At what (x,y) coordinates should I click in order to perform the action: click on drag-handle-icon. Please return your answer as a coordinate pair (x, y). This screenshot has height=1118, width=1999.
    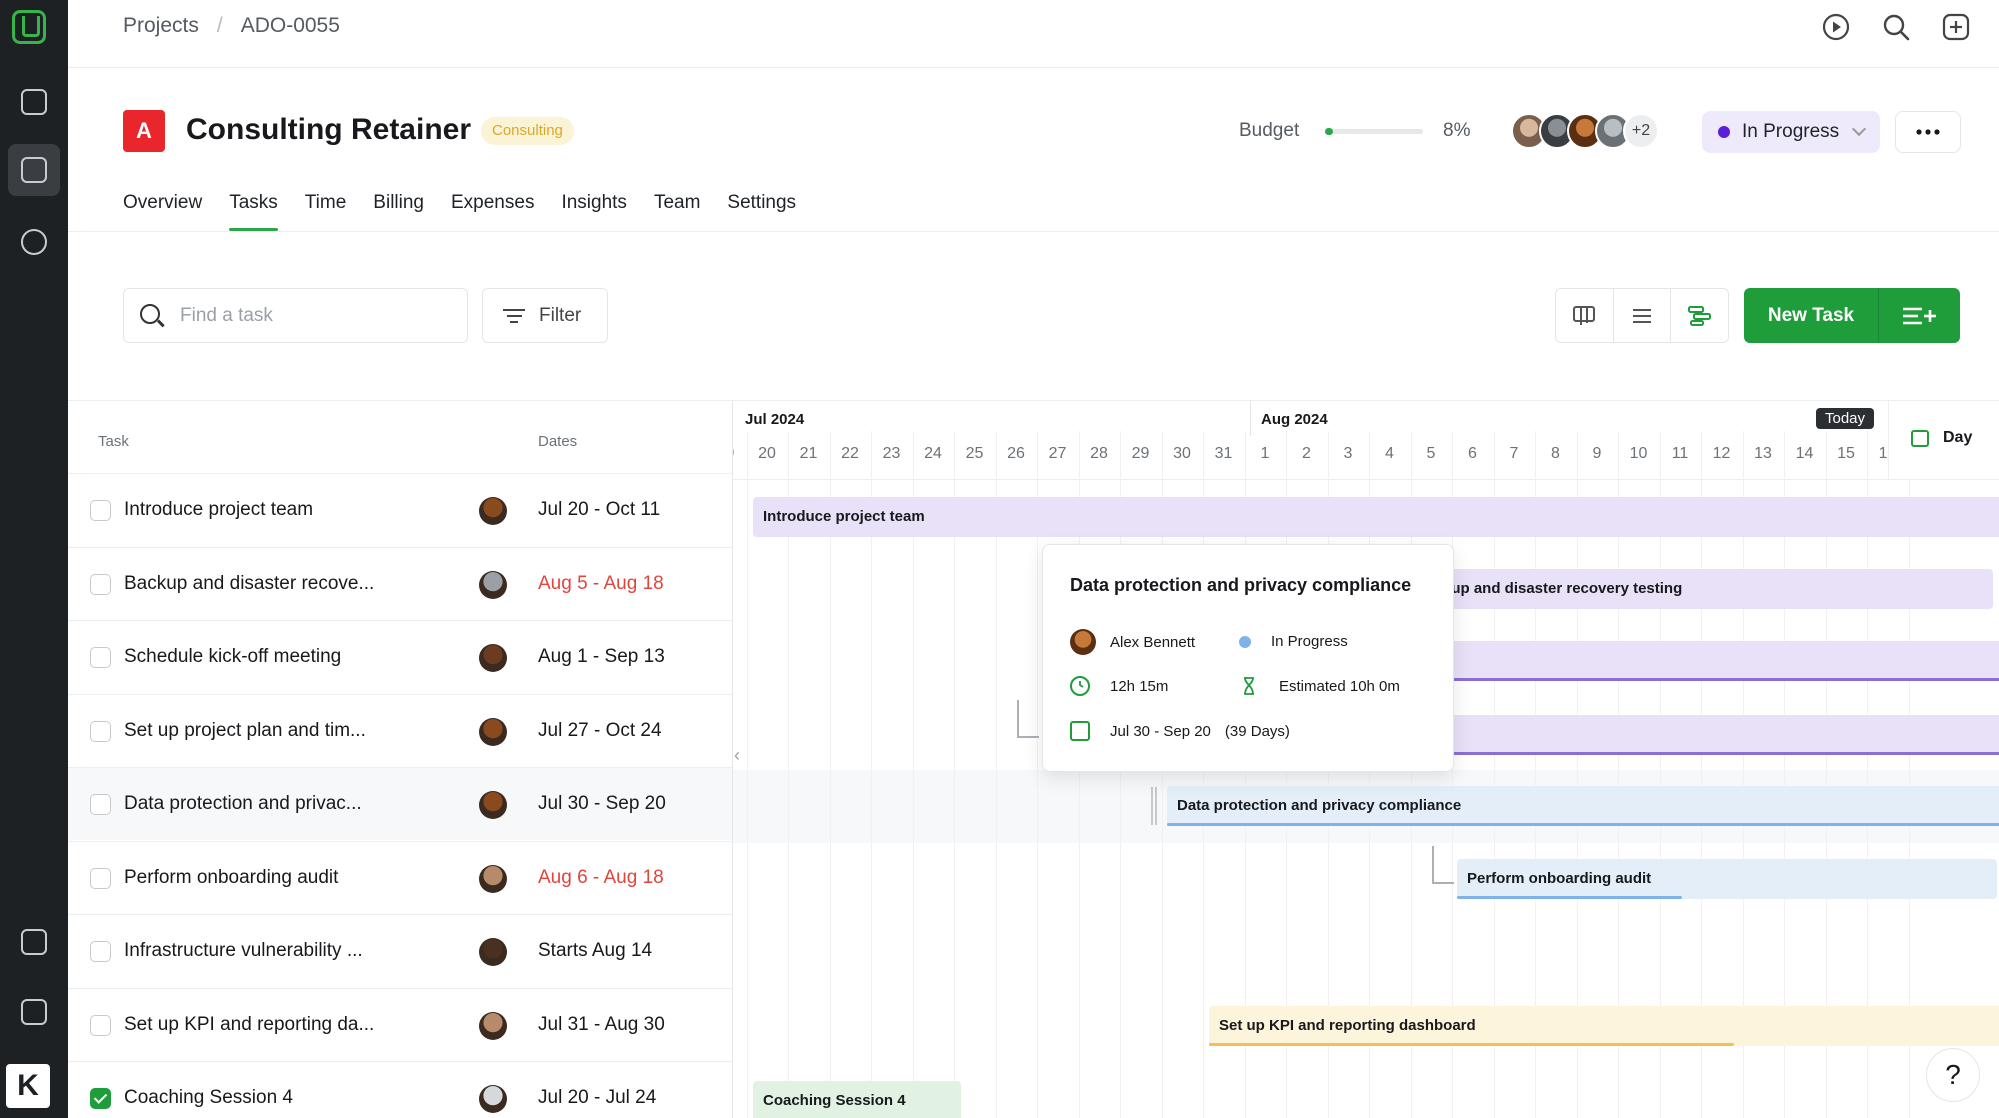
    Looking at the image, I should click on (1154, 806).